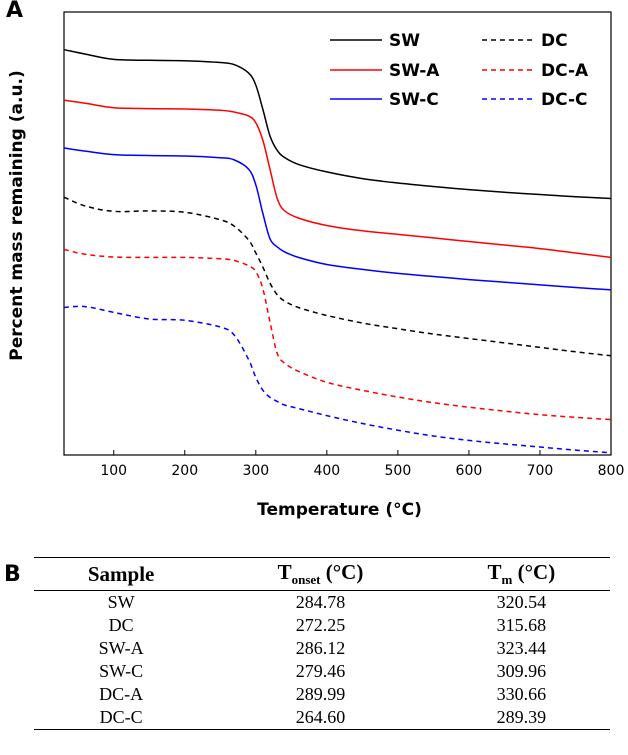 The height and width of the screenshot is (755, 628). Describe the element at coordinates (121, 694) in the screenshot. I see `cell-sample: DC-A` at that location.